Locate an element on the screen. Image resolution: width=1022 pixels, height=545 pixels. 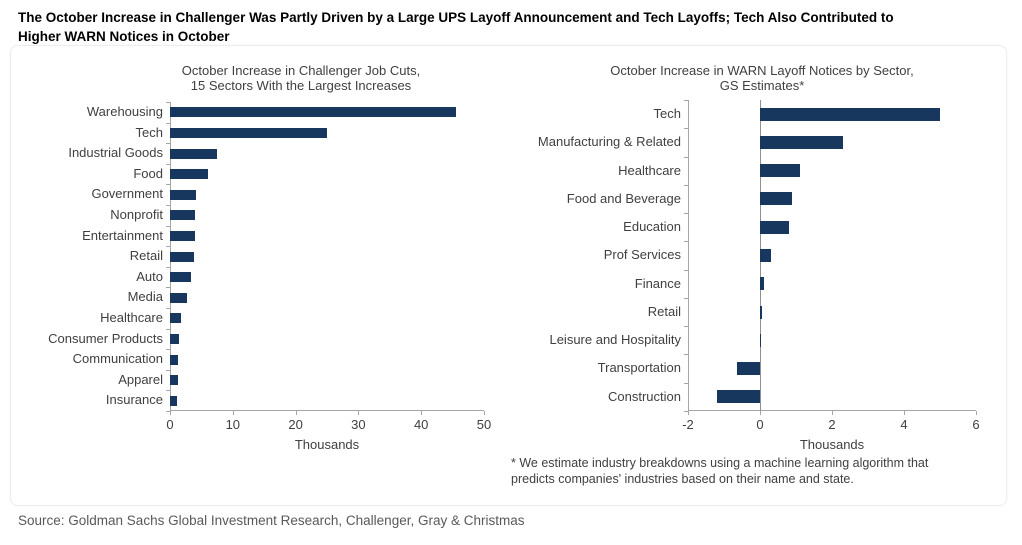
bar-government is located at coordinates (183, 194).